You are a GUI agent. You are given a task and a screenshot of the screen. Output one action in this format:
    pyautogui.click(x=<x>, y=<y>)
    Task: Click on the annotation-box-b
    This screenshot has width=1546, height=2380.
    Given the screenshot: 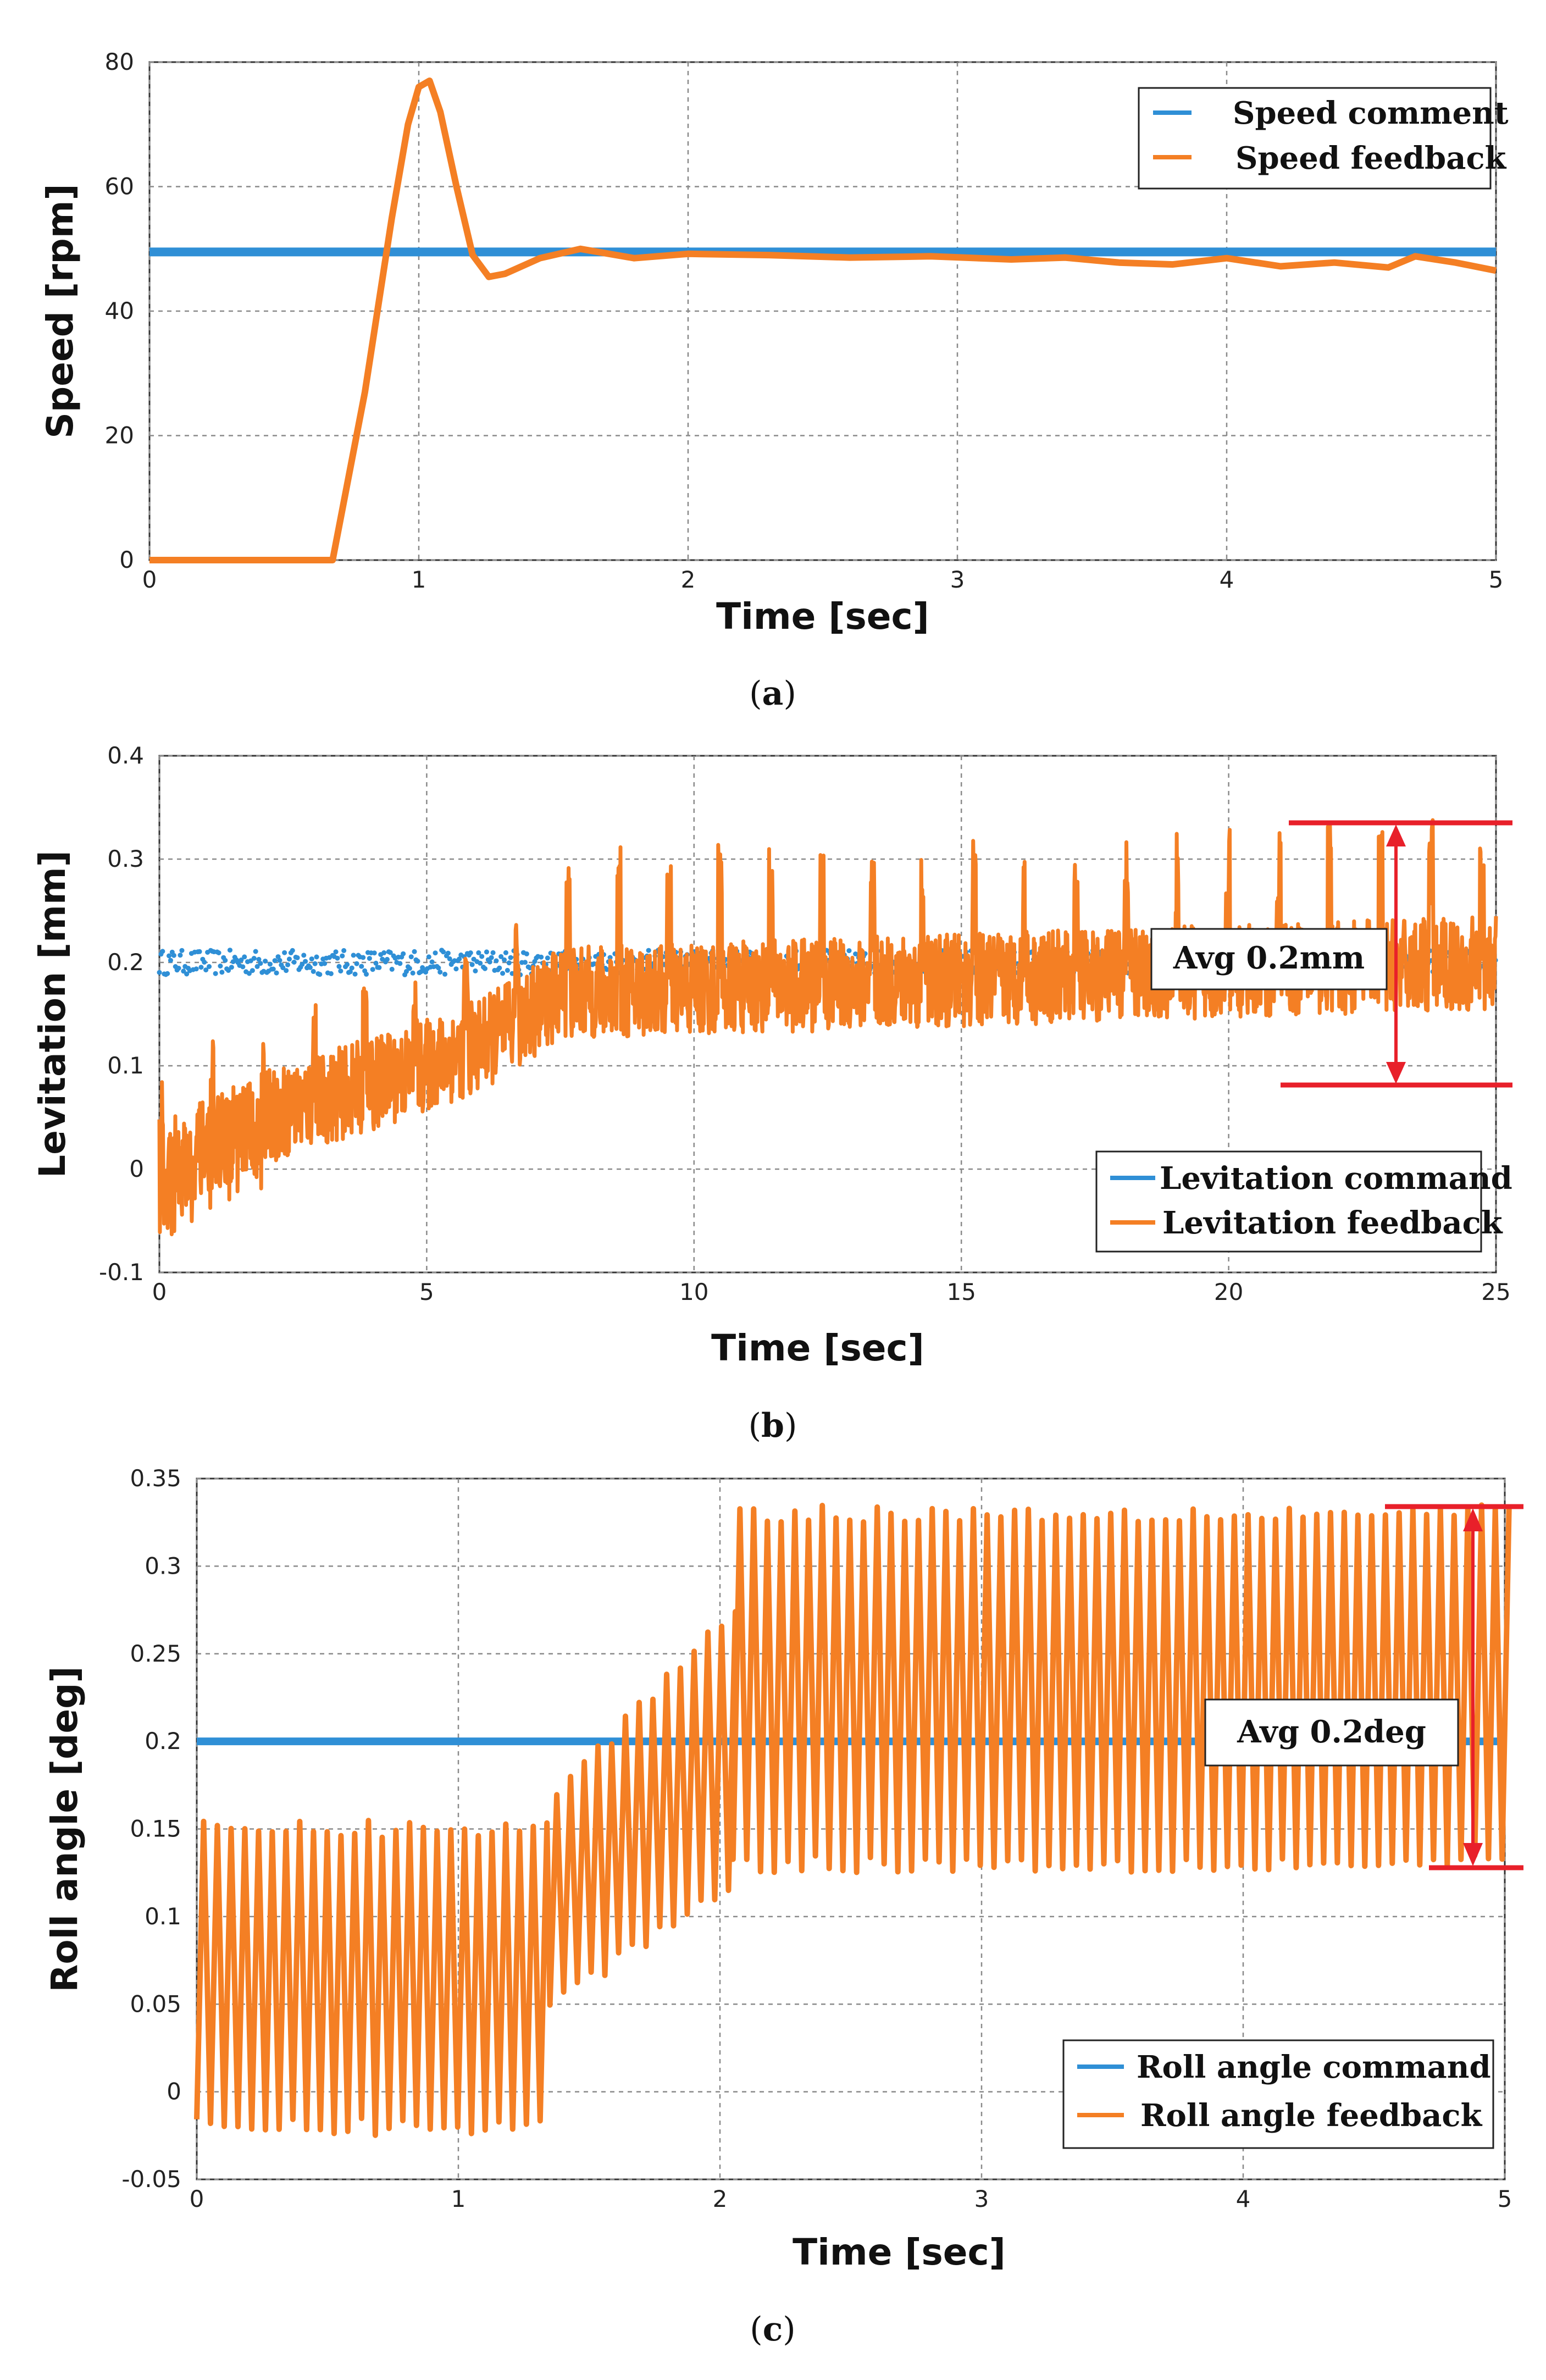 What is the action you would take?
    pyautogui.click(x=1269, y=959)
    